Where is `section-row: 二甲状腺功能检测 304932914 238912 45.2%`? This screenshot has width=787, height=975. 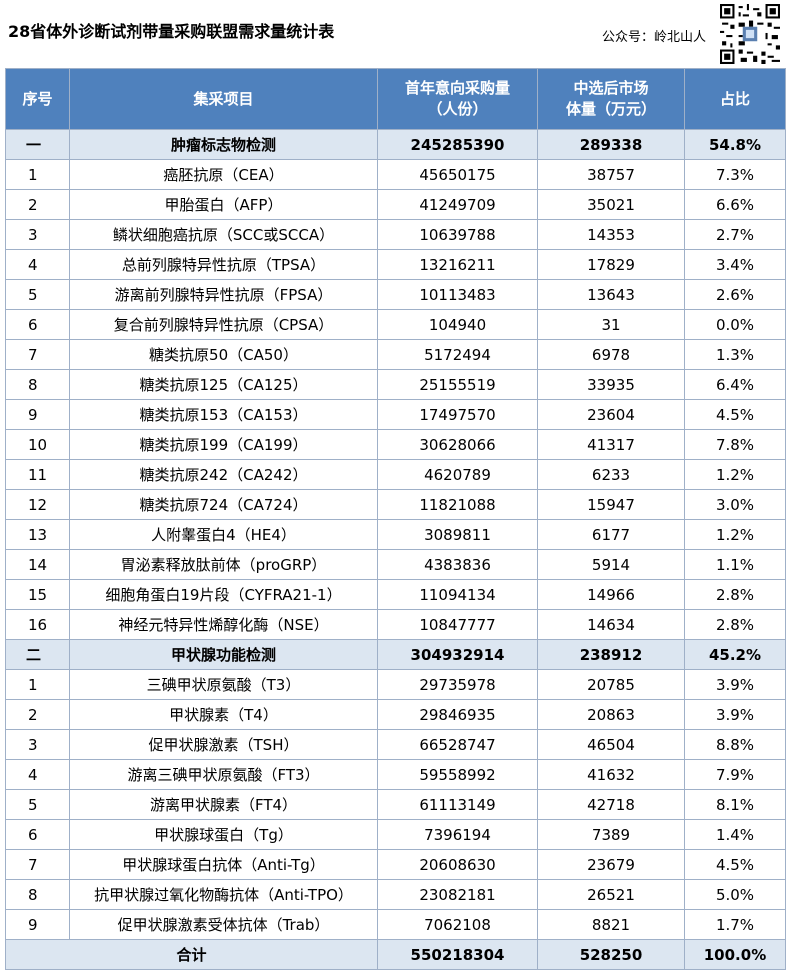
section-row: 二甲状腺功能检测 304932914 238912 45.2% is located at coordinates (395, 654).